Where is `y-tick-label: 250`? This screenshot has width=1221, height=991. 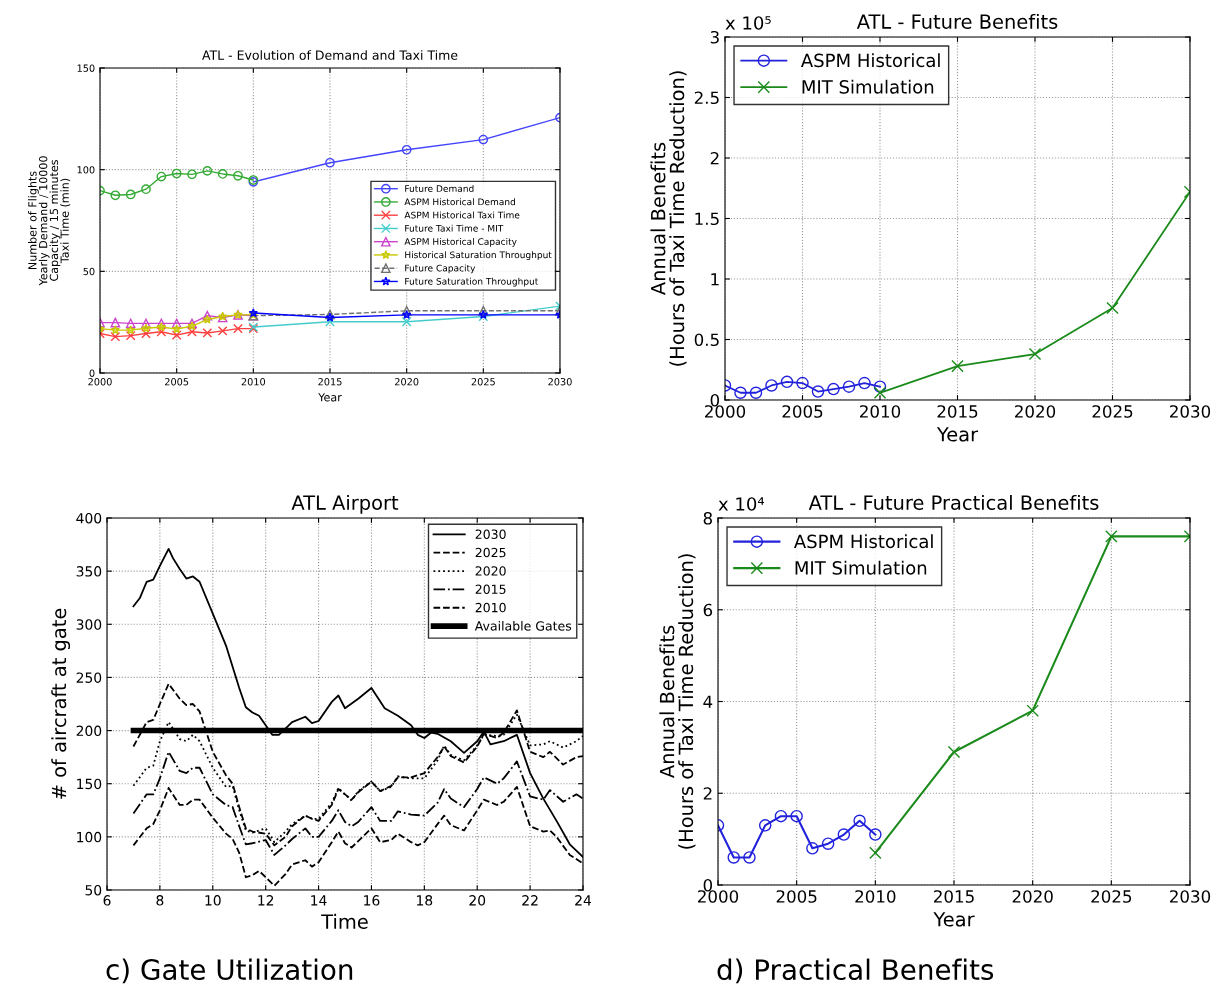 y-tick-label: 250 is located at coordinates (89, 677).